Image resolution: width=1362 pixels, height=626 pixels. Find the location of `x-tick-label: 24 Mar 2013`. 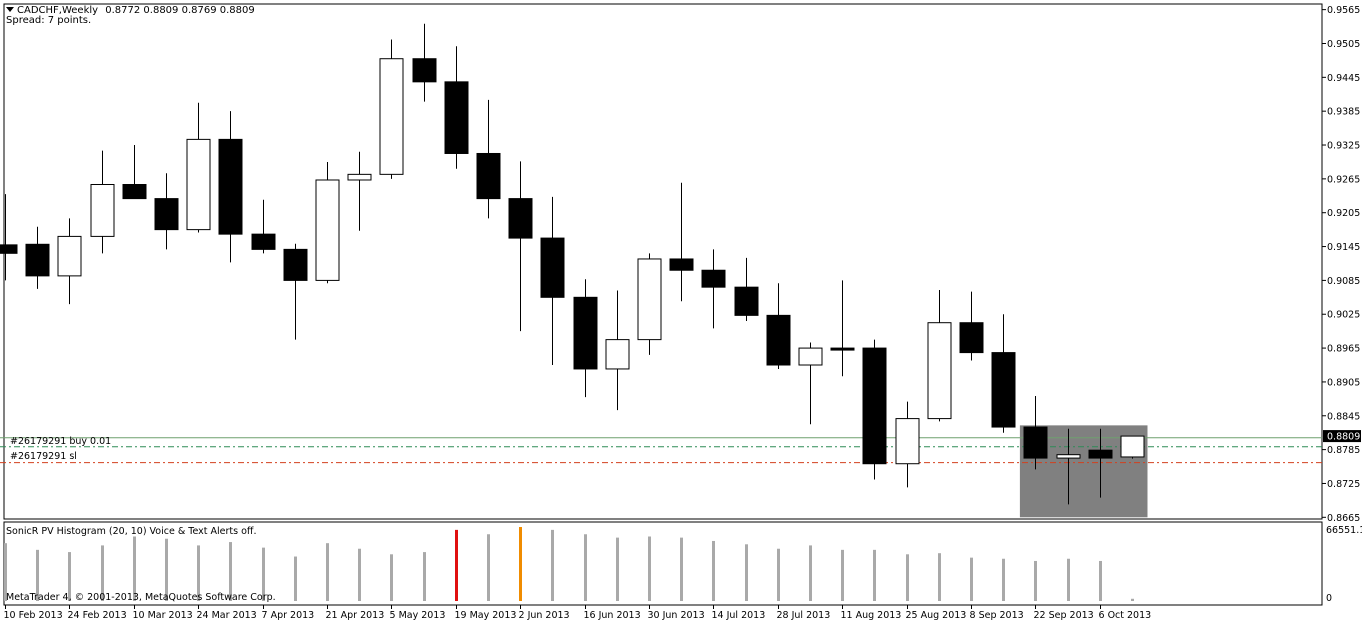

x-tick-label: 24 Mar 2013 is located at coordinates (227, 615).